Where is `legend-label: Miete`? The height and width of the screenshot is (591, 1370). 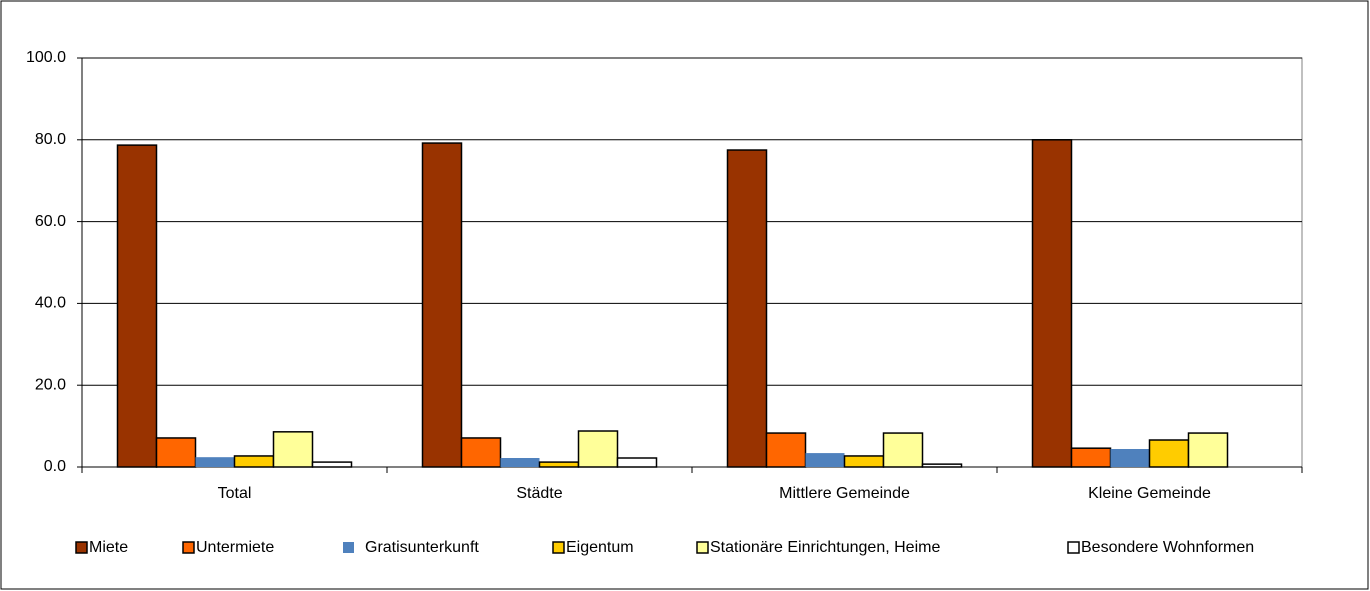 legend-label: Miete is located at coordinates (108, 547).